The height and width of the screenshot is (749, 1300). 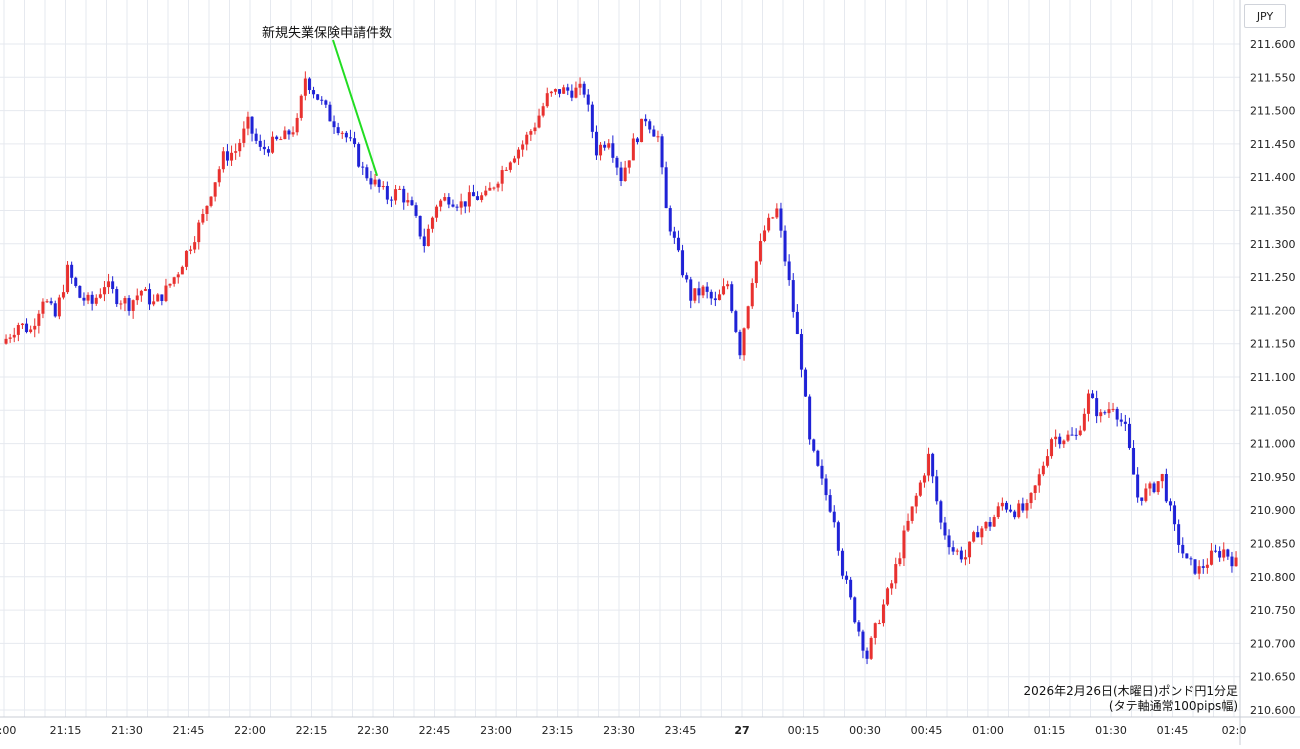 What do you see at coordinates (865, 730) in the screenshot?
I see `x-tick-label: 00:30` at bounding box center [865, 730].